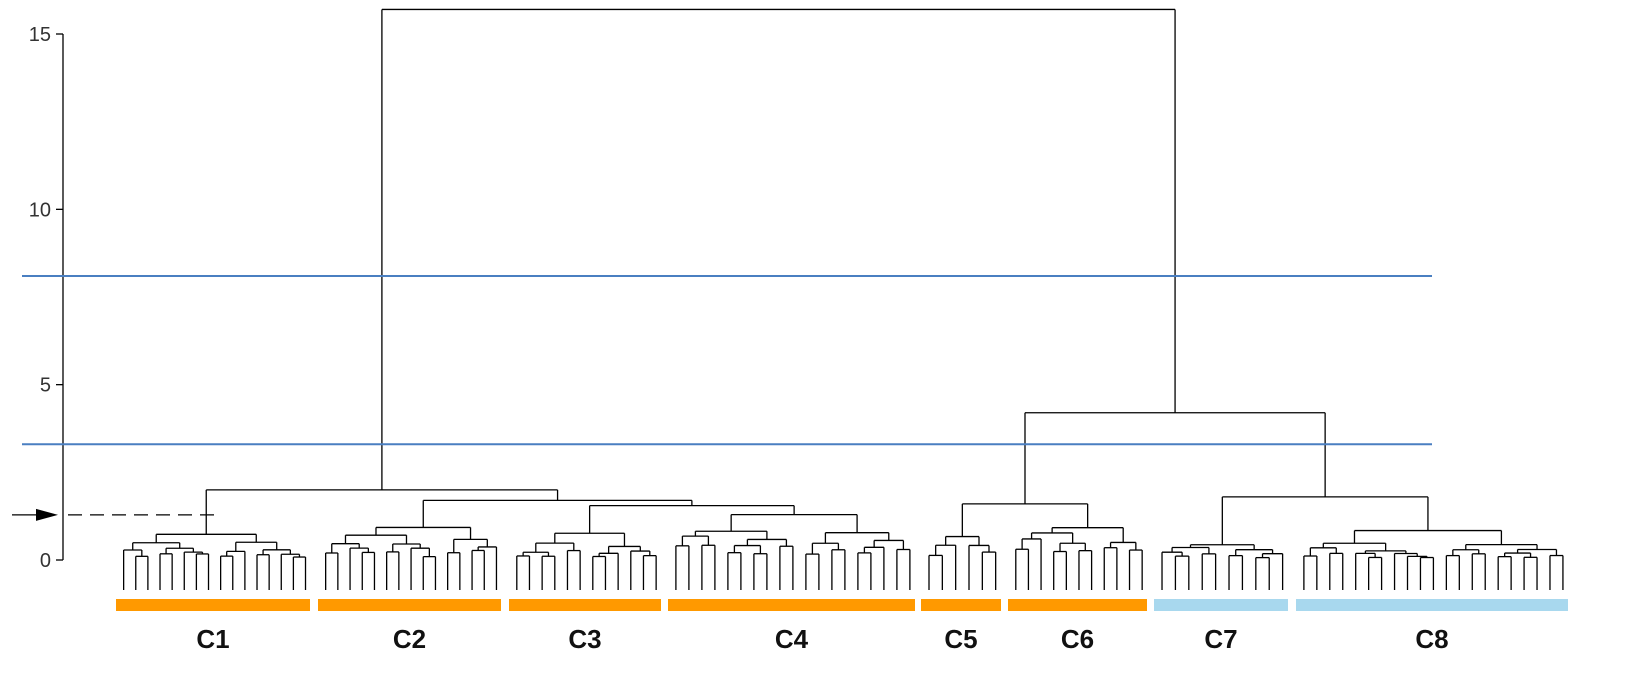 The width and height of the screenshot is (1638, 683). What do you see at coordinates (791, 605) in the screenshot?
I see `cluster-bar-c4` at bounding box center [791, 605].